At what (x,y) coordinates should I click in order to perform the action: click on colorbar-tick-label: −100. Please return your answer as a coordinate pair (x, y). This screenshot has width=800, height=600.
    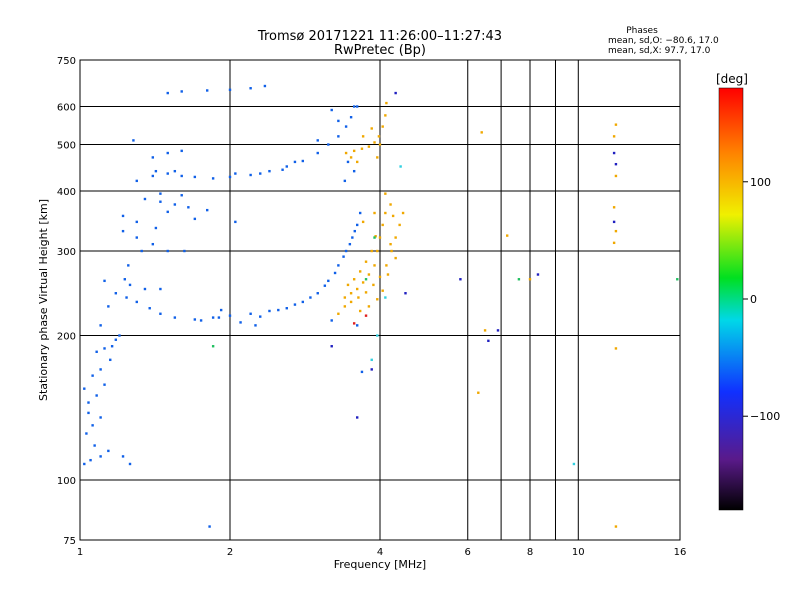
    Looking at the image, I should click on (765, 416).